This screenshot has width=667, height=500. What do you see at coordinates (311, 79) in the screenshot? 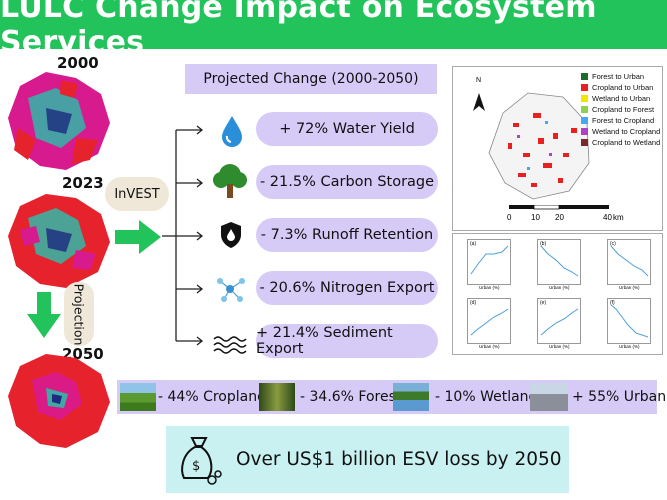
I see `projected-change-header: Projected Change (2000-2050)` at bounding box center [311, 79].